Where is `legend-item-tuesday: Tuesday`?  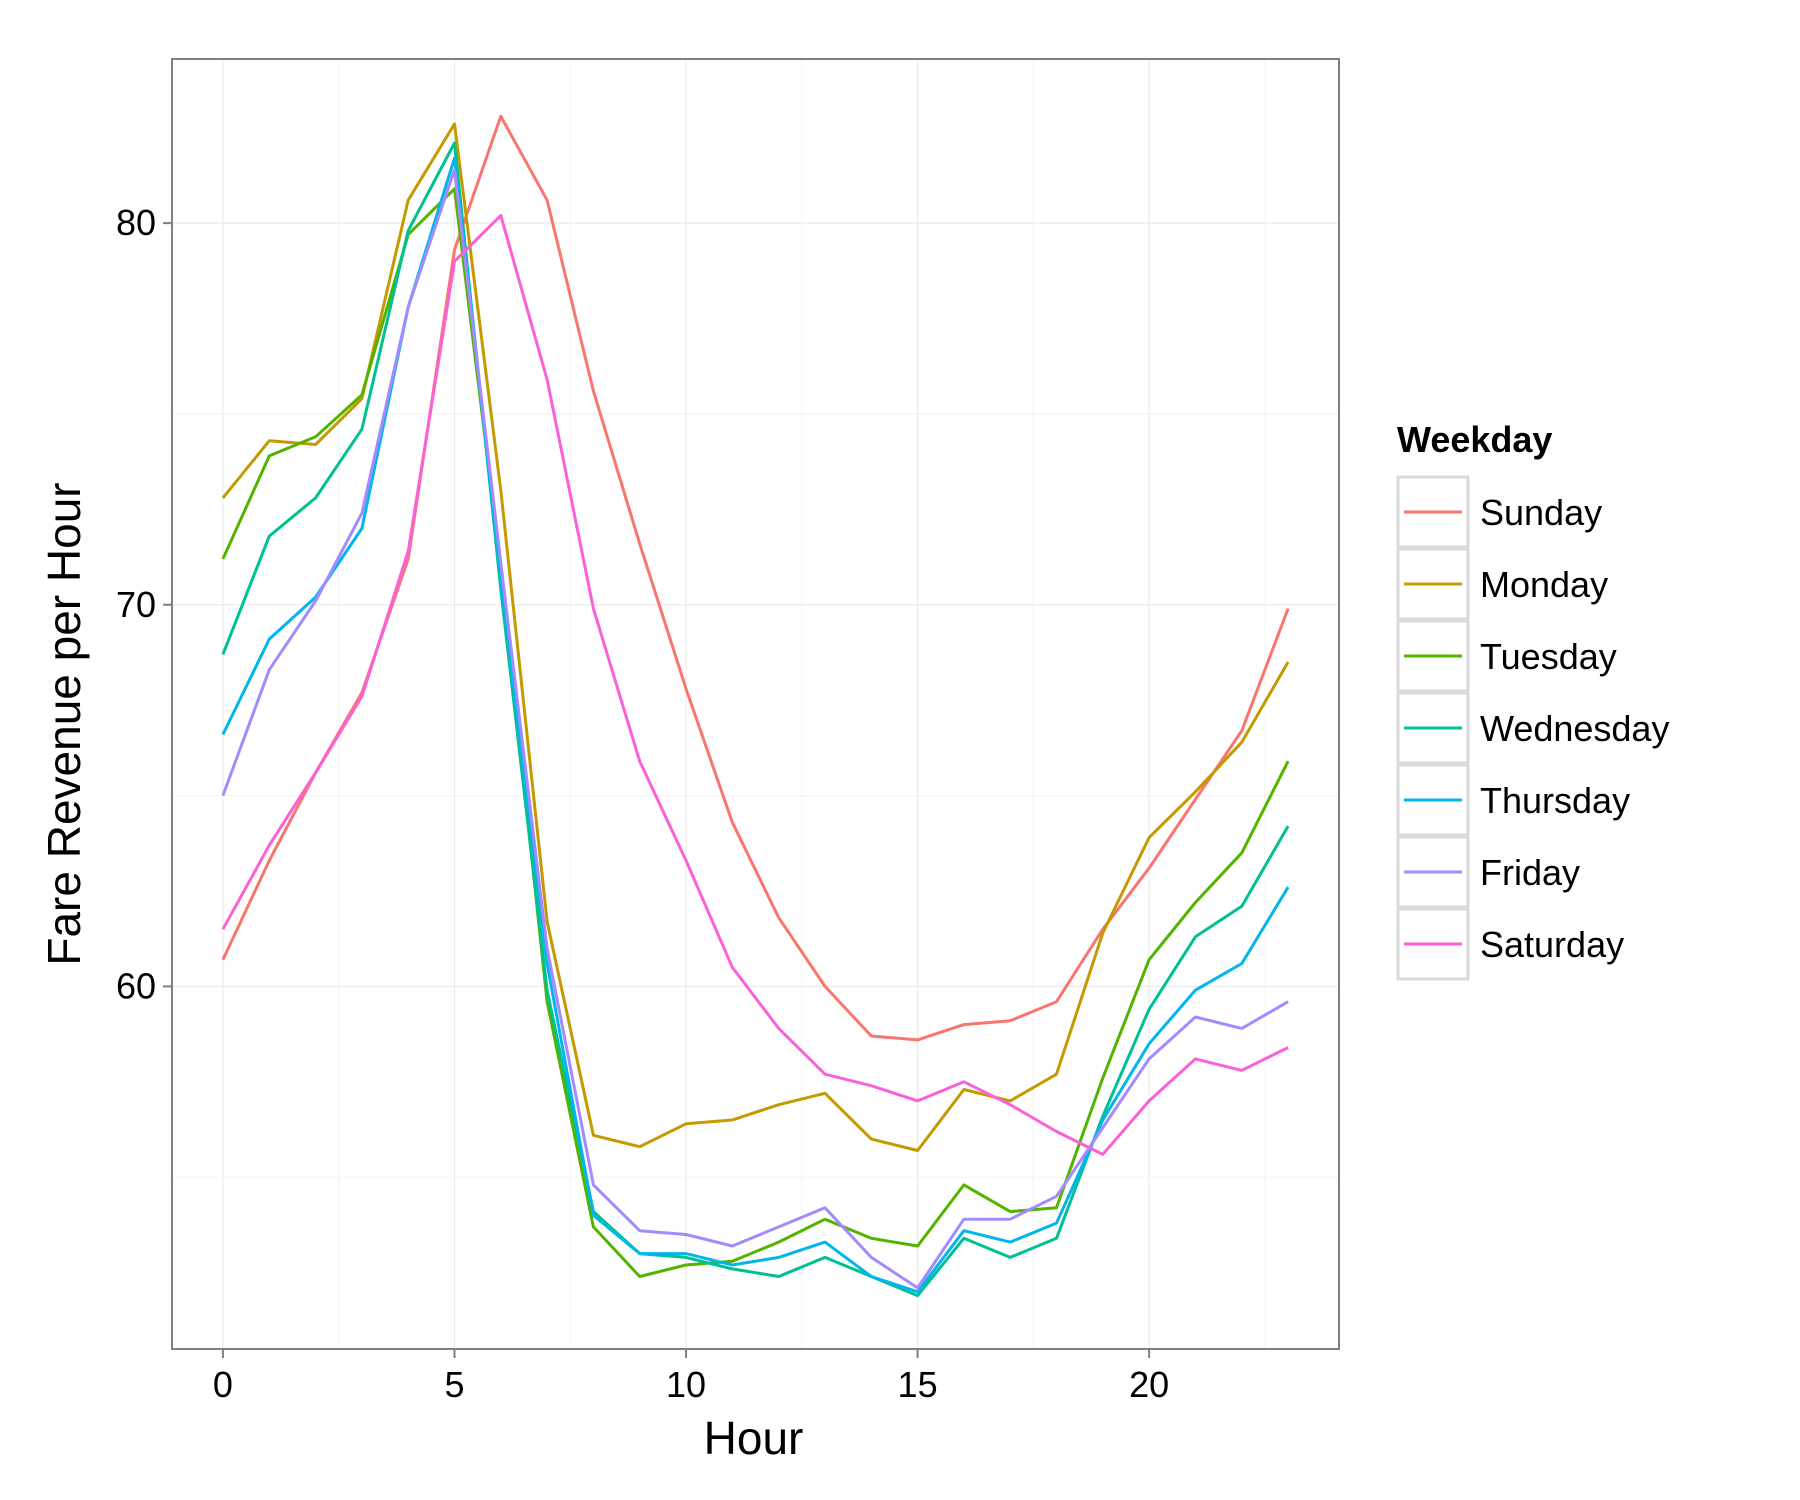 legend-item-tuesday: Tuesday is located at coordinates (1506, 656).